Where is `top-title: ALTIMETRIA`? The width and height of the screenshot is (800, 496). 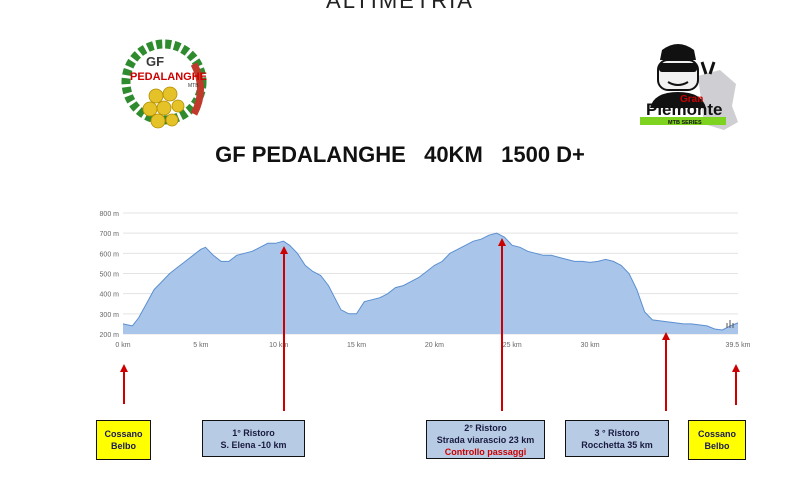 top-title: ALTIMETRIA is located at coordinates (400, 6).